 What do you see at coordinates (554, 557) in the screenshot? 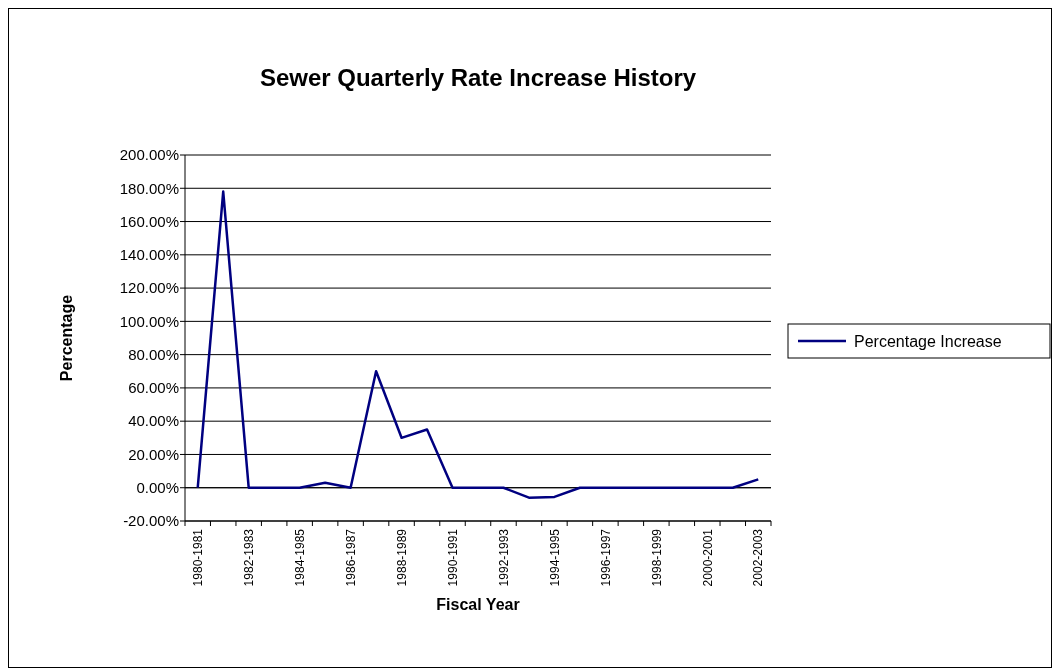
I see `x-tick-label: 1994-1995` at bounding box center [554, 557].